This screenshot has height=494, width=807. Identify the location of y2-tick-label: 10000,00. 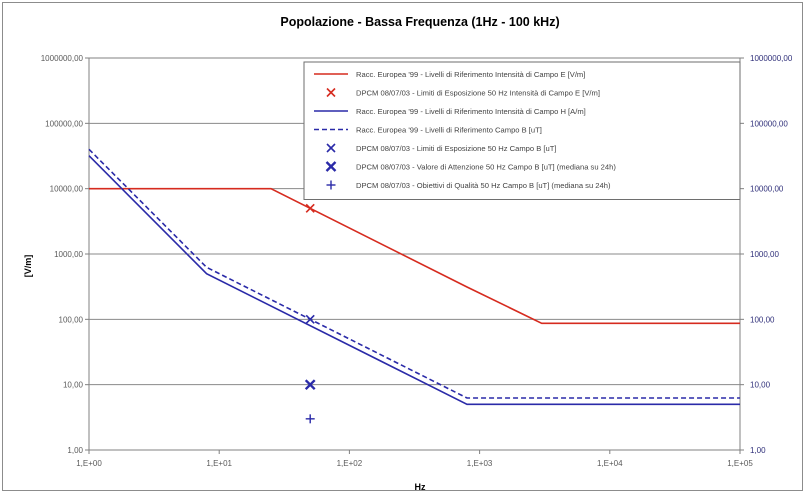
(767, 189).